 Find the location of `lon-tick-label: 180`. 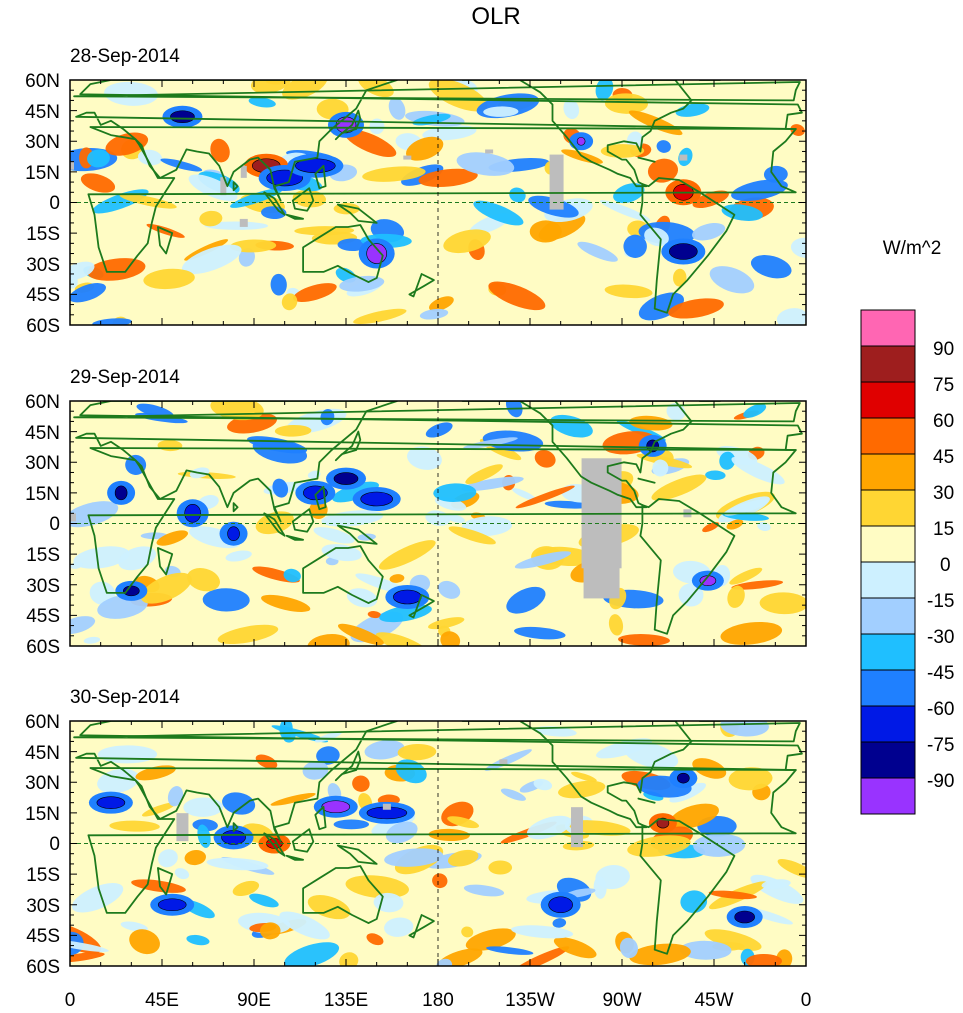

lon-tick-label: 180 is located at coordinates (438, 1000).